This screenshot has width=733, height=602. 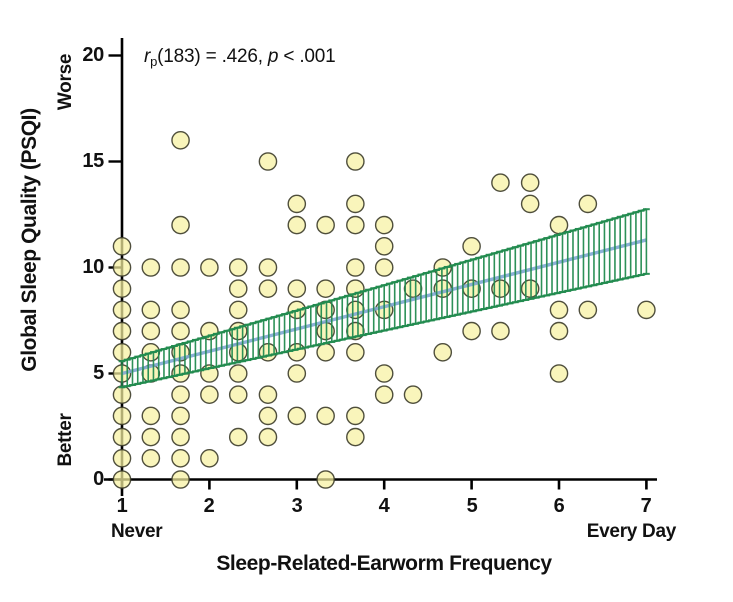 What do you see at coordinates (137, 531) in the screenshot?
I see `x-end-label-never: Never` at bounding box center [137, 531].